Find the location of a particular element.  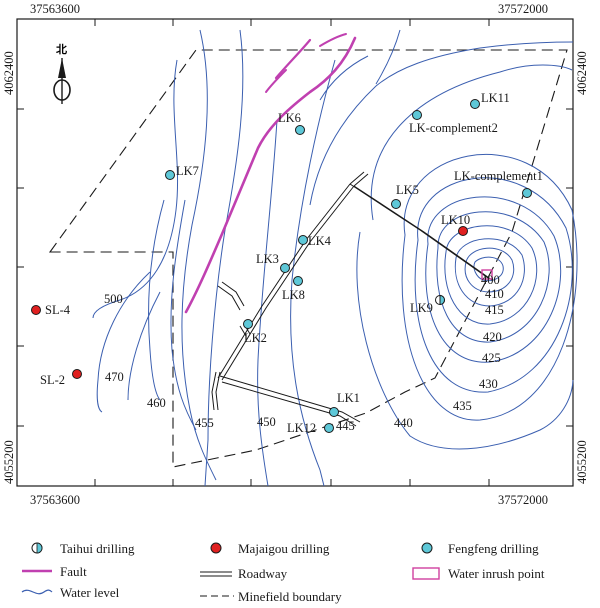

svg-text: LK12 is located at coordinates (301, 428).